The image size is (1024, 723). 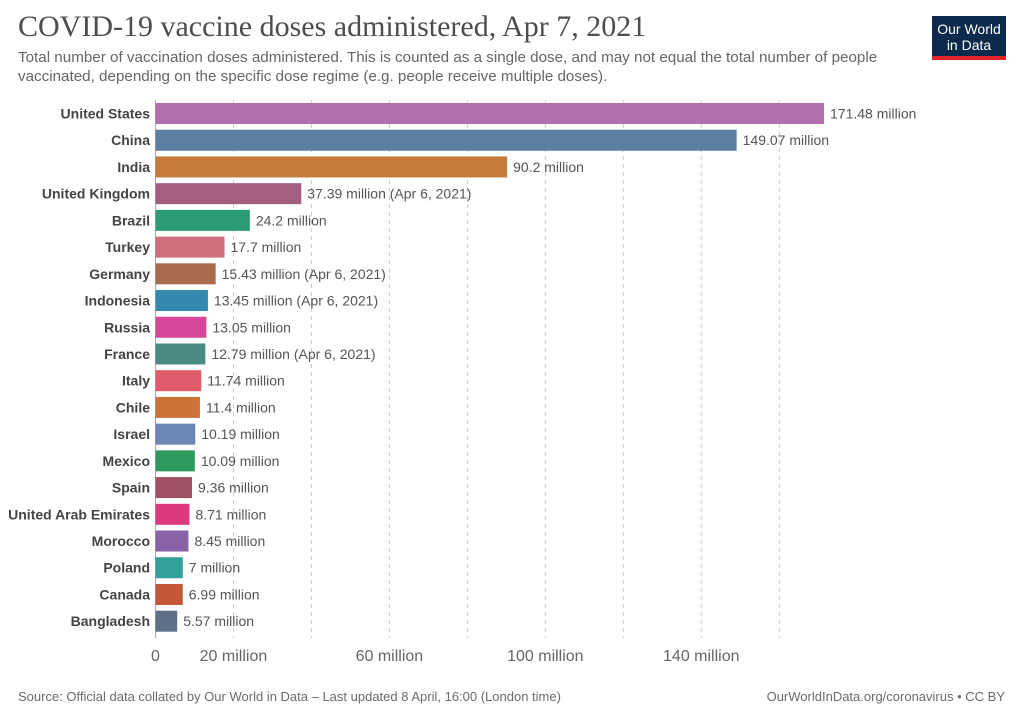 What do you see at coordinates (127, 327) in the screenshot?
I see `category-label: Russia` at bounding box center [127, 327].